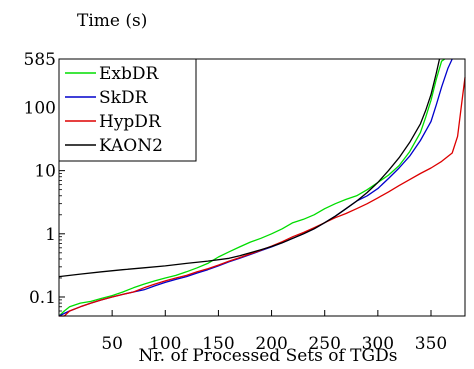  What do you see at coordinates (112, 344) in the screenshot?
I see `x-tick-label: 50` at bounding box center [112, 344].